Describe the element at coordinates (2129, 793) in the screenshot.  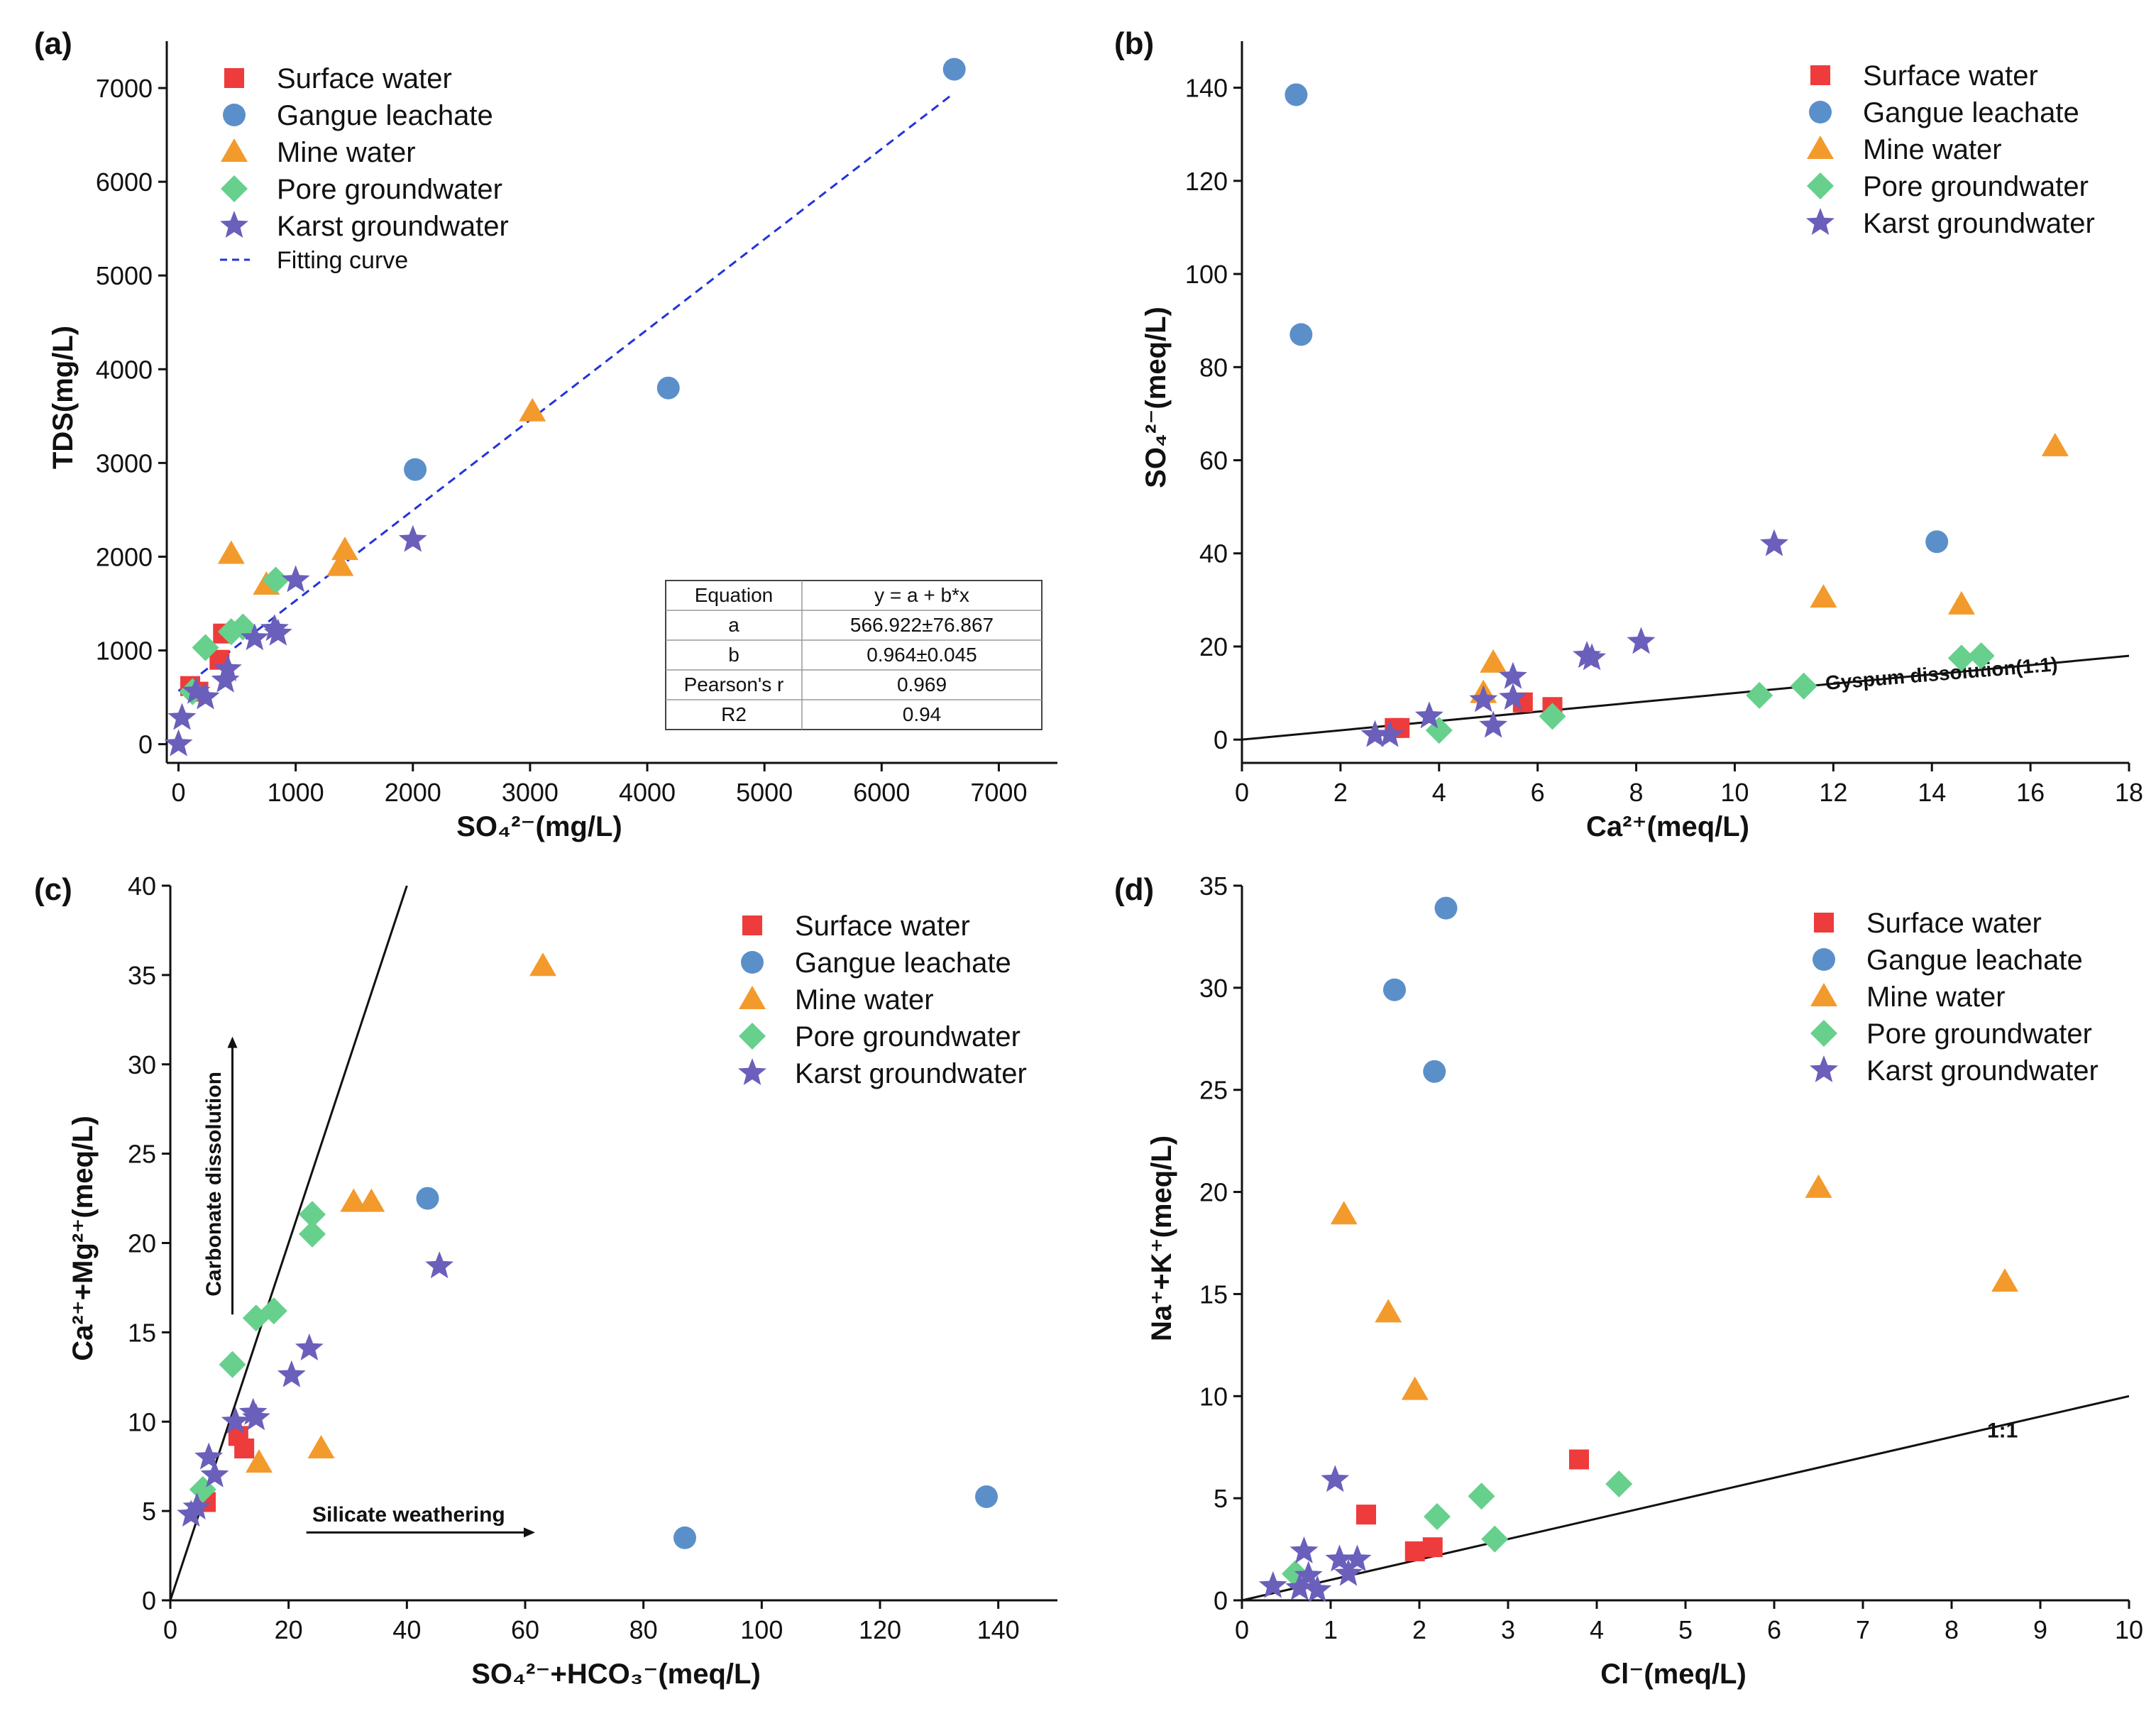
I see `x-tick-label: 18` at that location.